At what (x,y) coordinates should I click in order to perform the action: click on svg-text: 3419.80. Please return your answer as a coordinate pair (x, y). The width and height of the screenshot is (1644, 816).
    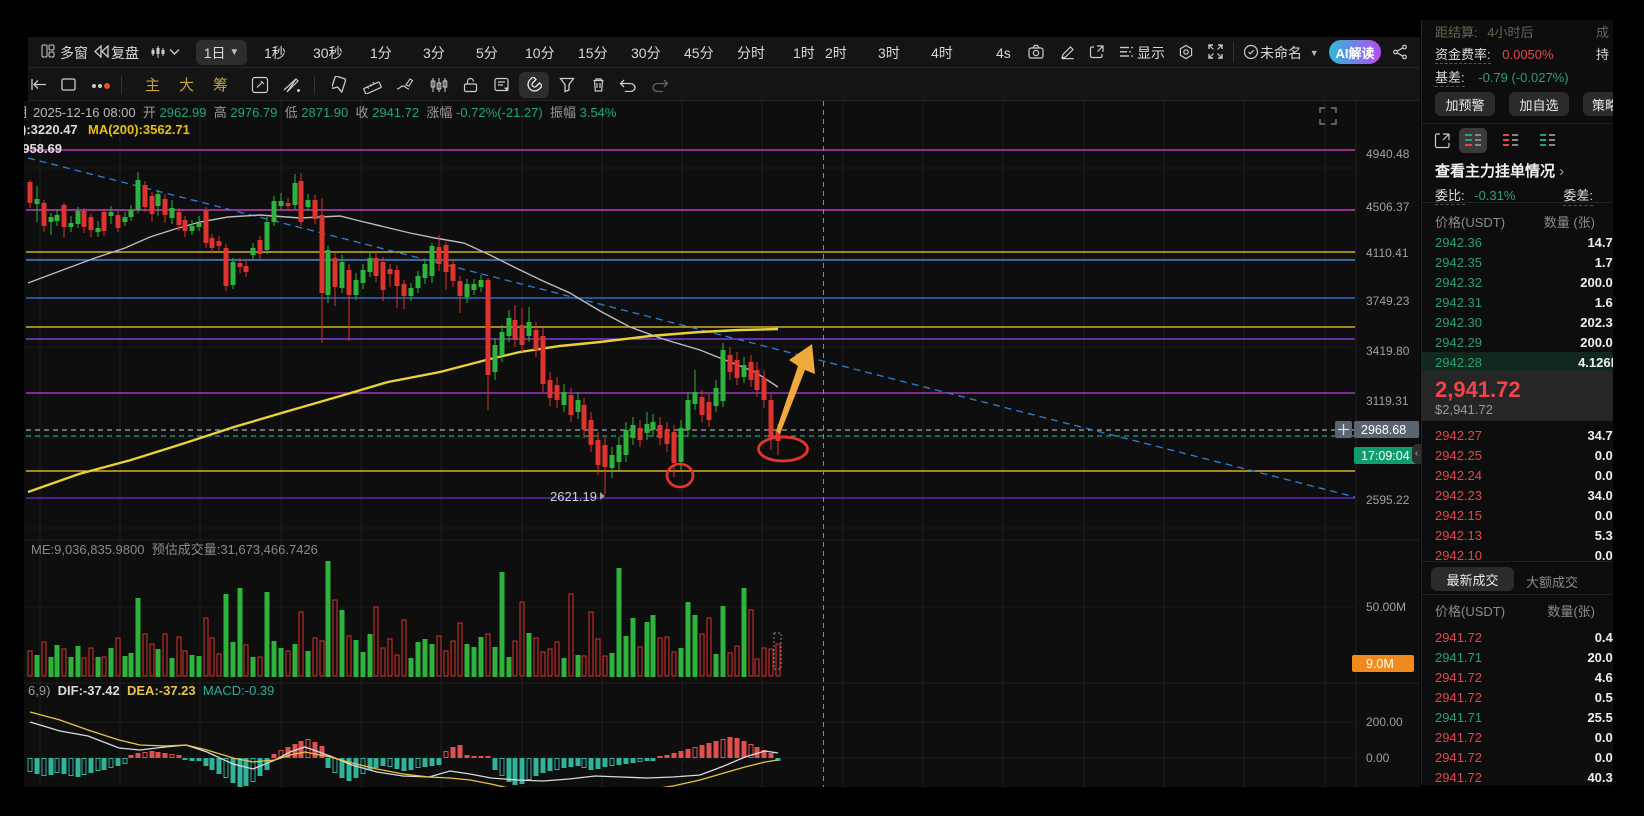
    Looking at the image, I should click on (1388, 351).